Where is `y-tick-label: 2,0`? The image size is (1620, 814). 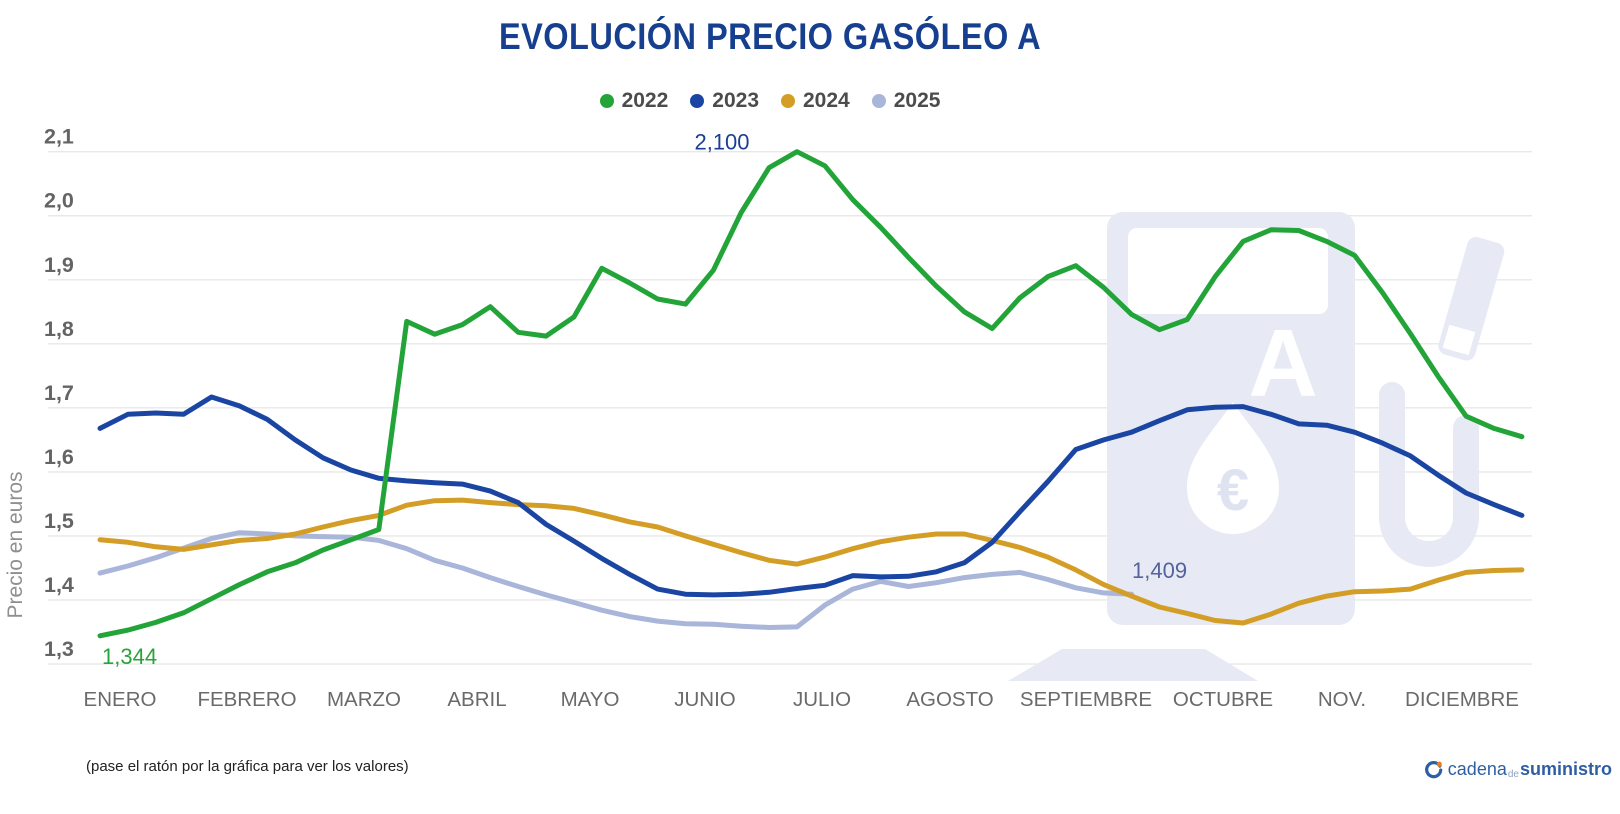 y-tick-label: 2,0 is located at coordinates (59, 201).